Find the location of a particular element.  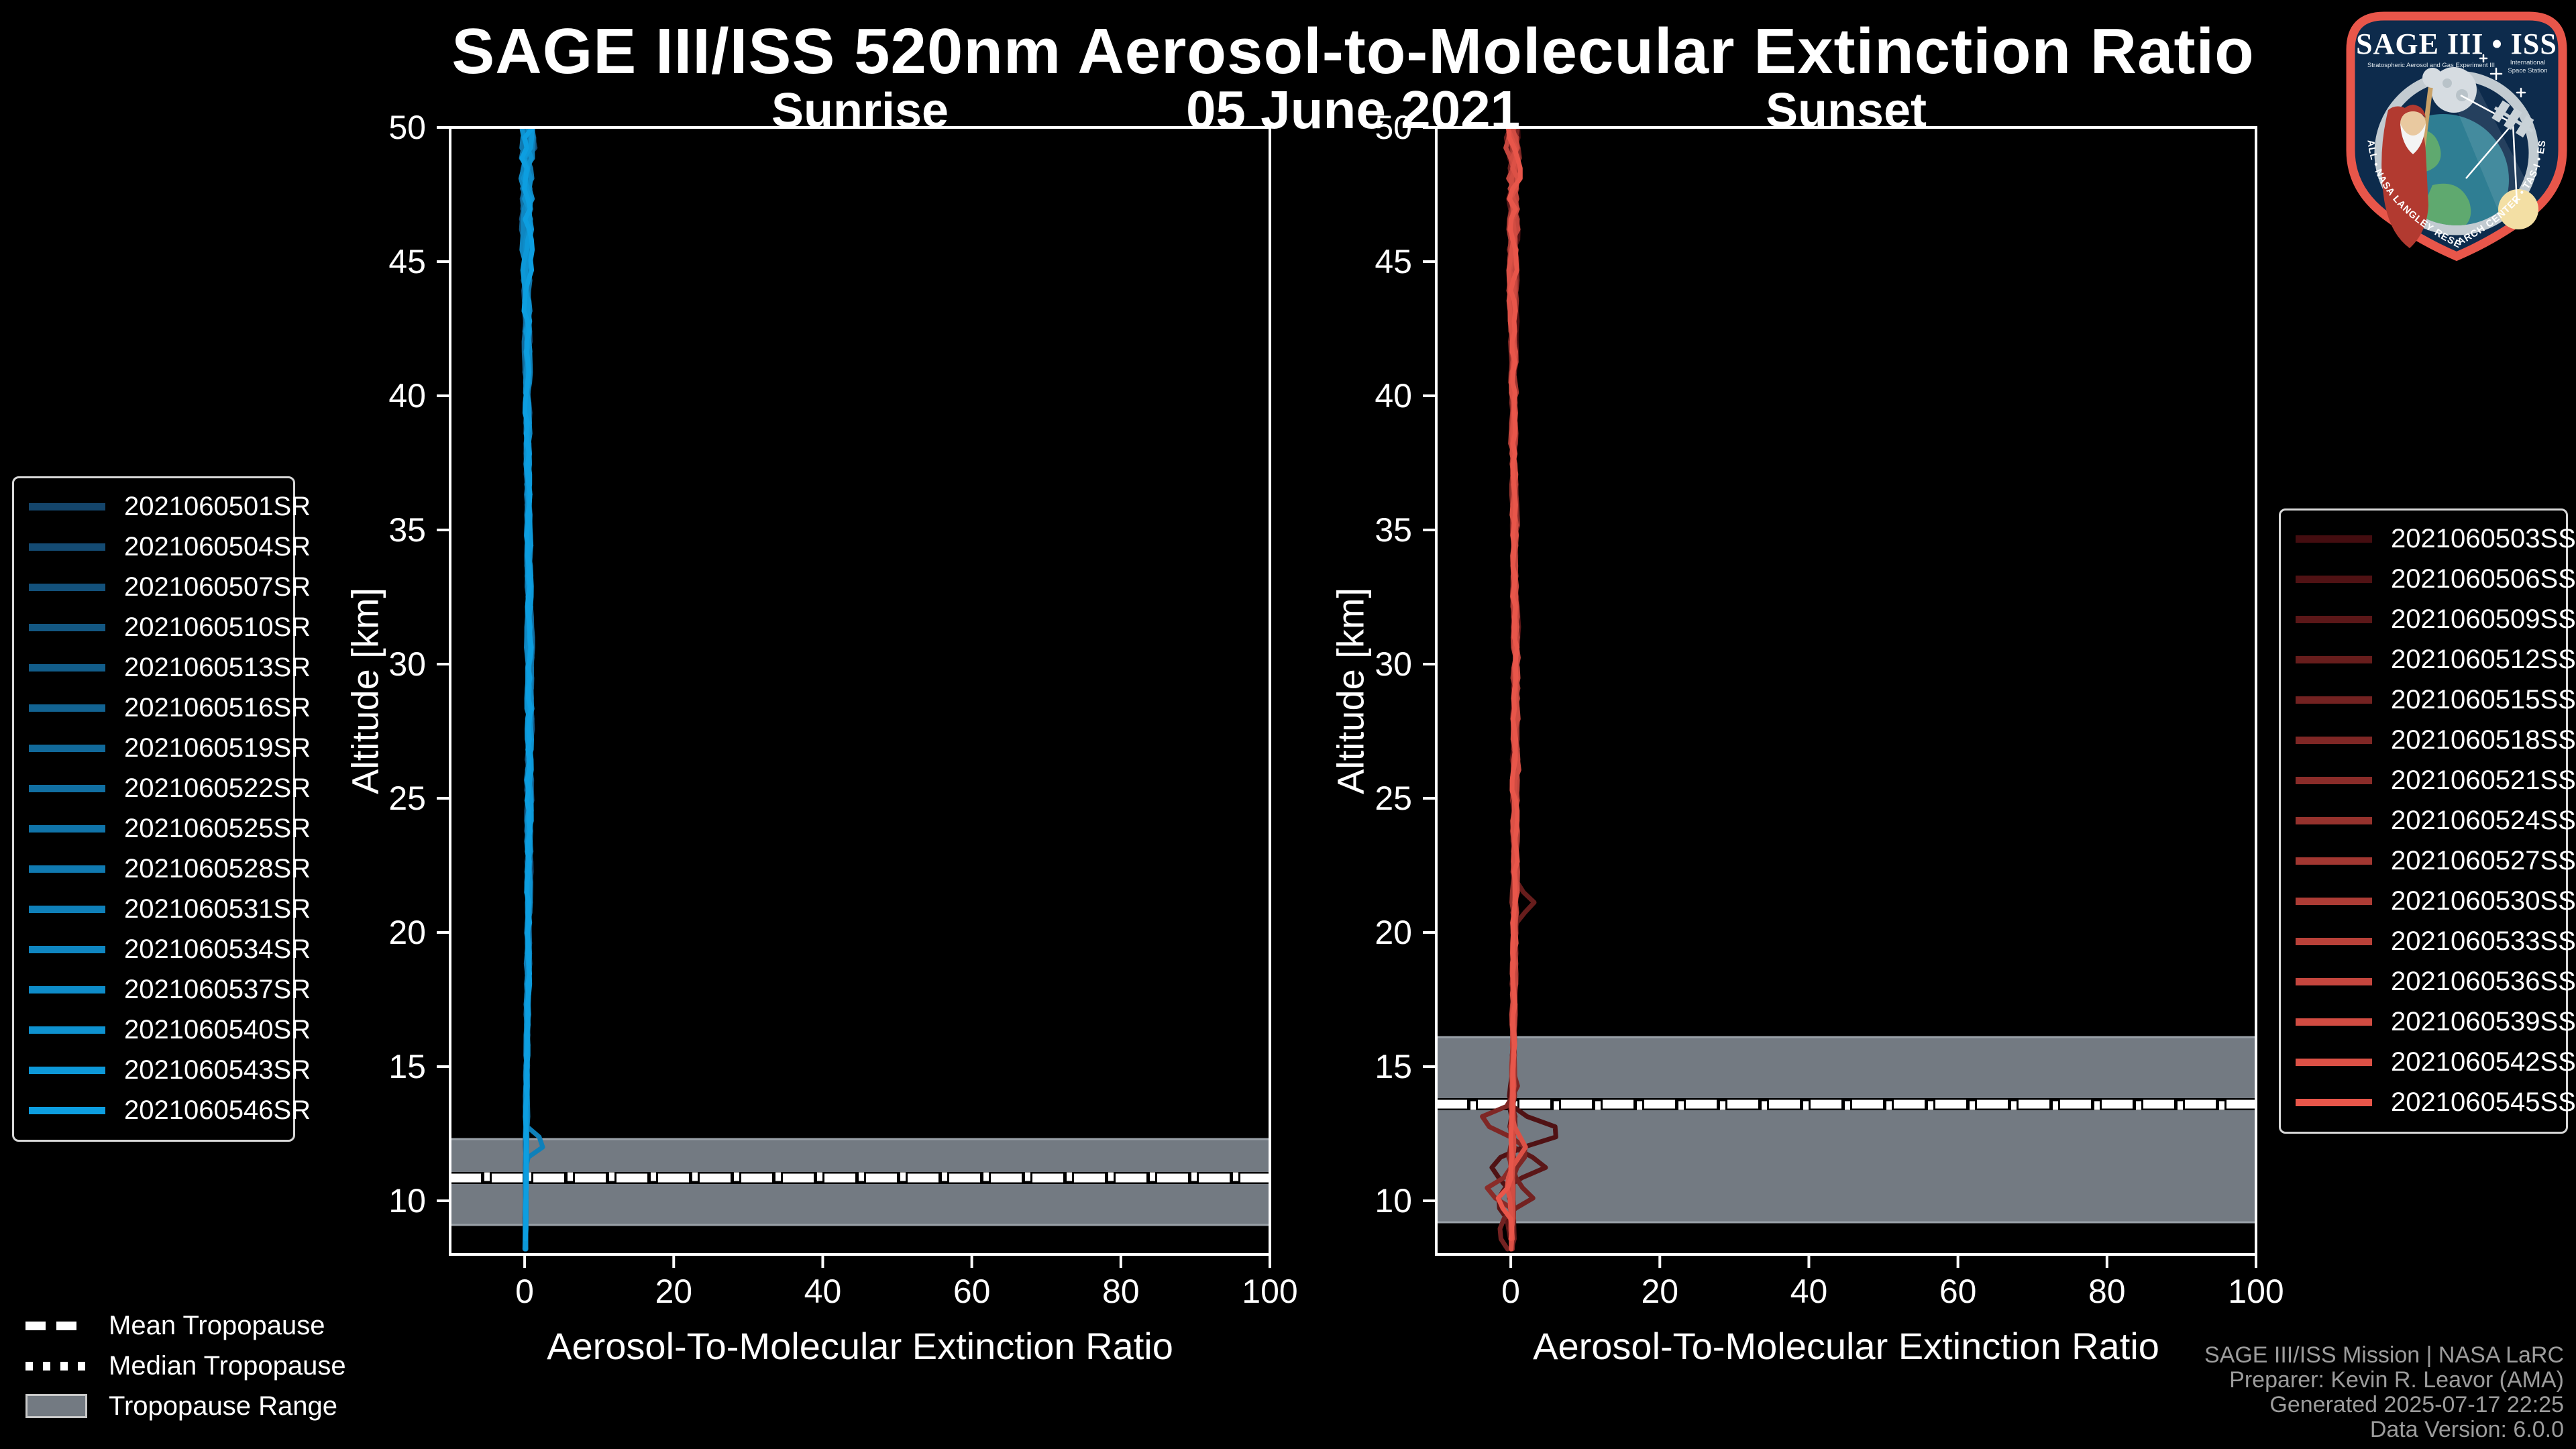

legend-item: 2021060543SR is located at coordinates (162, 1070).